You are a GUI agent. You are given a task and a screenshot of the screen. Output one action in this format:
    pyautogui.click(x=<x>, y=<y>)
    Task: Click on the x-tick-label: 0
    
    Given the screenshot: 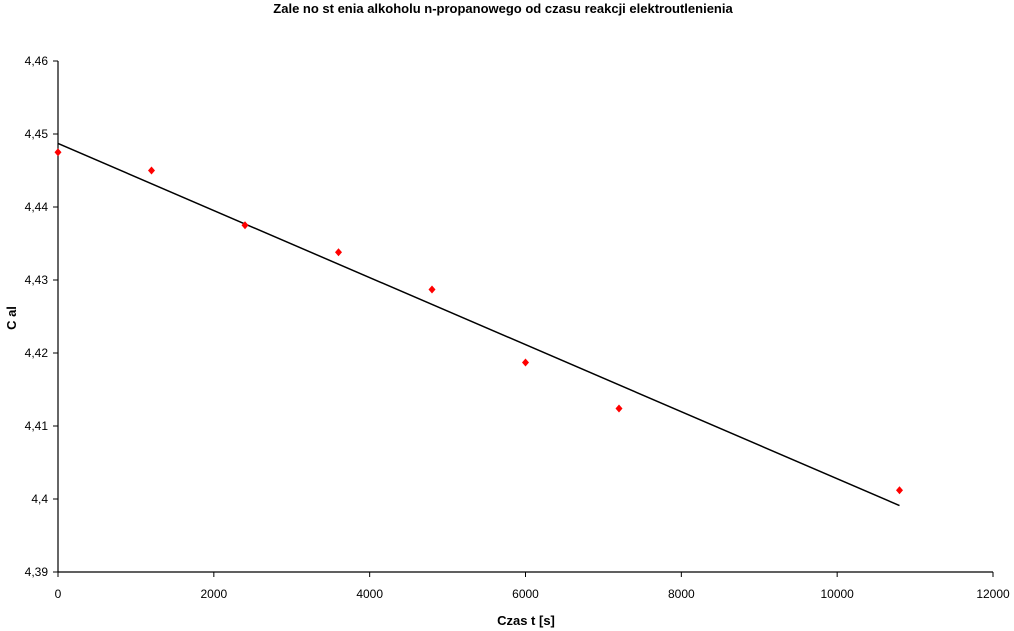 What is the action you would take?
    pyautogui.click(x=58, y=594)
    